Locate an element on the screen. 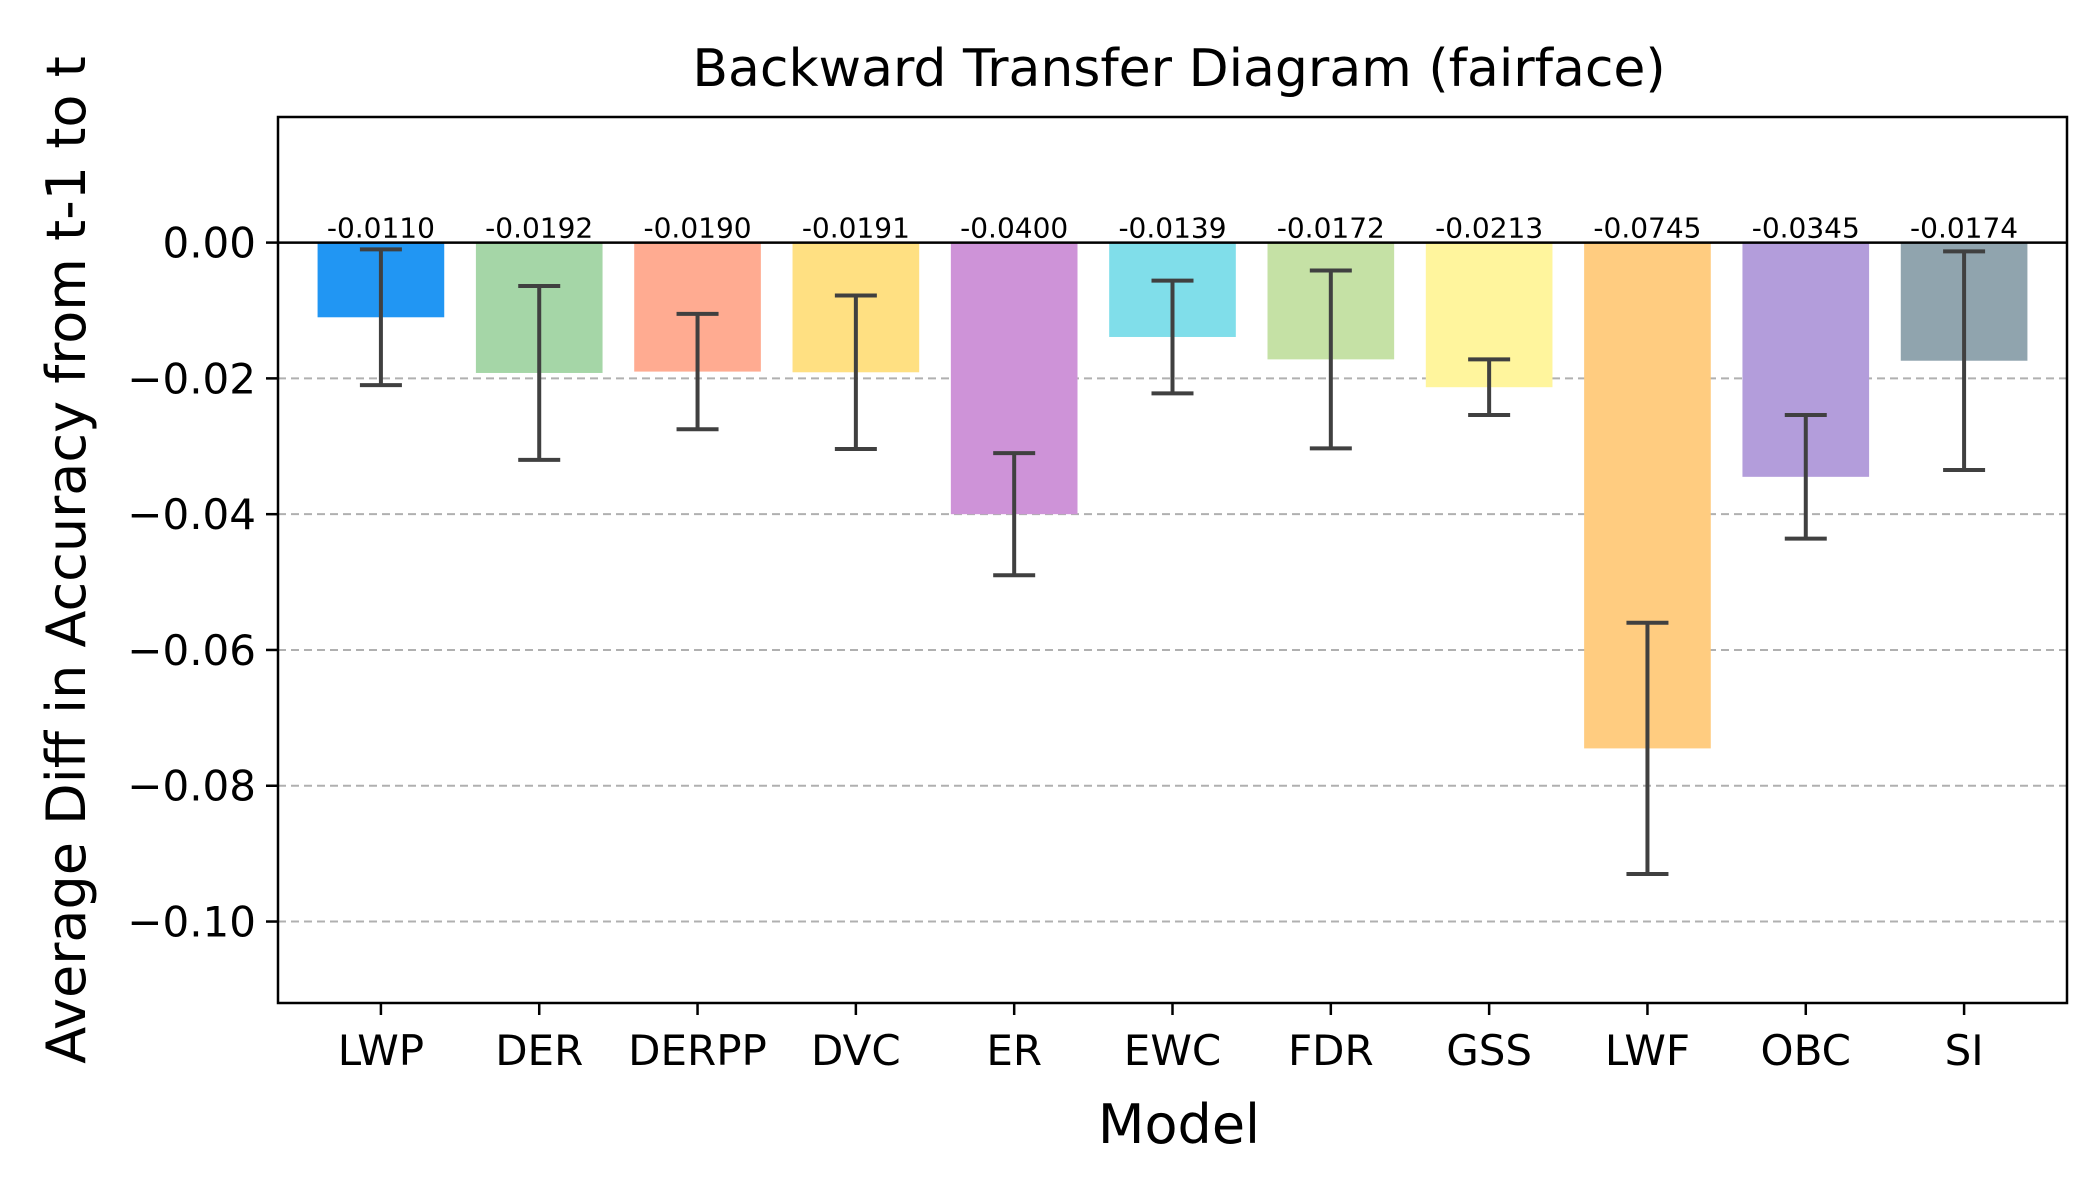  y-tick-label: −0.04 is located at coordinates (191, 514).